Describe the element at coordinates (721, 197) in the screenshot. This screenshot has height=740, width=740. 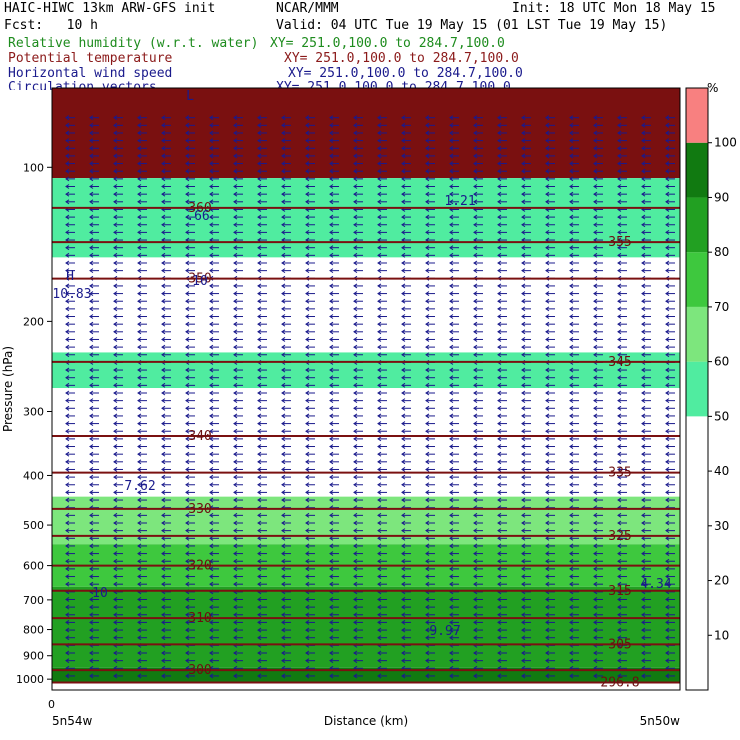
I see `colorbar-tick-label: 90` at that location.